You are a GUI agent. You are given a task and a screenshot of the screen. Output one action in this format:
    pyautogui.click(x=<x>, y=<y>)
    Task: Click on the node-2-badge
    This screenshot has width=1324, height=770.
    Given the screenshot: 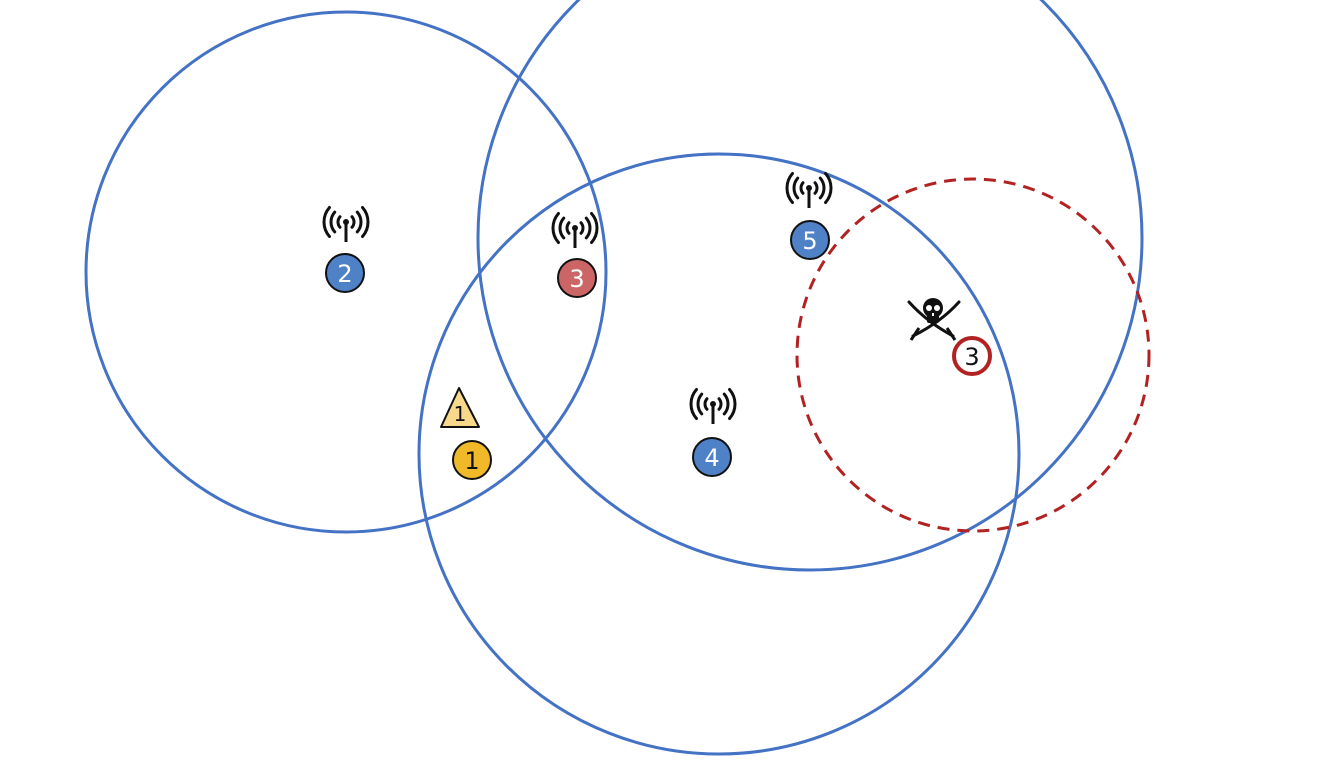 What is the action you would take?
    pyautogui.click(x=345, y=273)
    